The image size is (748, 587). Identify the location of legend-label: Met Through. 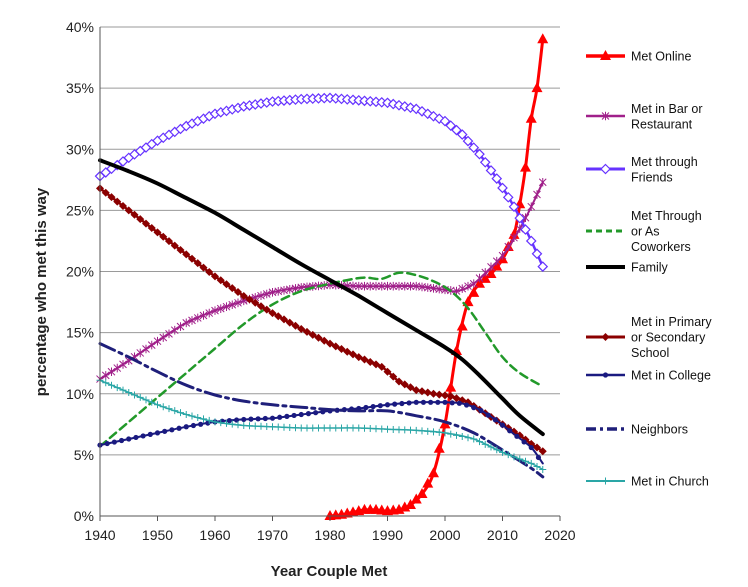
(666, 216).